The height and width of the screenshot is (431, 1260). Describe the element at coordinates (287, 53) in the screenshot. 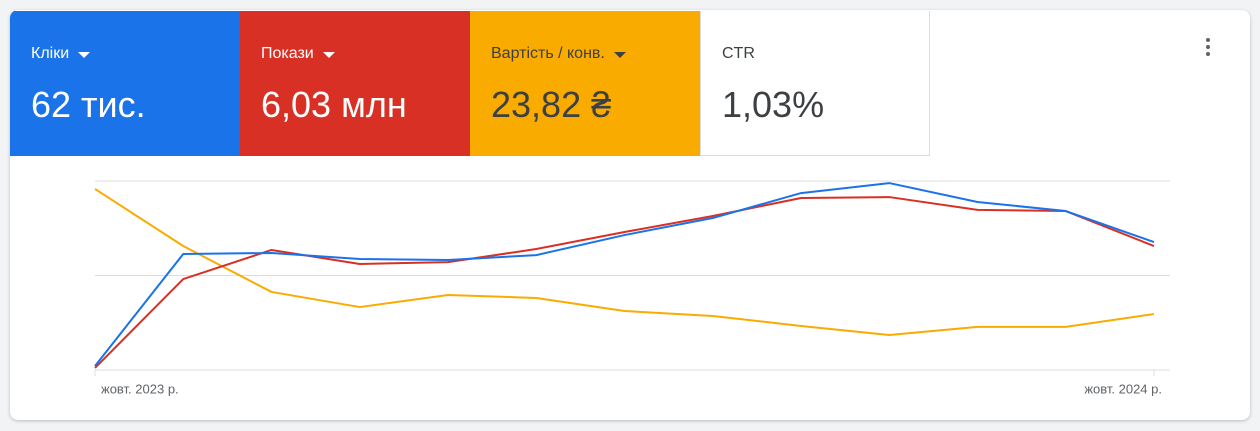

I see `metric-label-text: Покази` at that location.